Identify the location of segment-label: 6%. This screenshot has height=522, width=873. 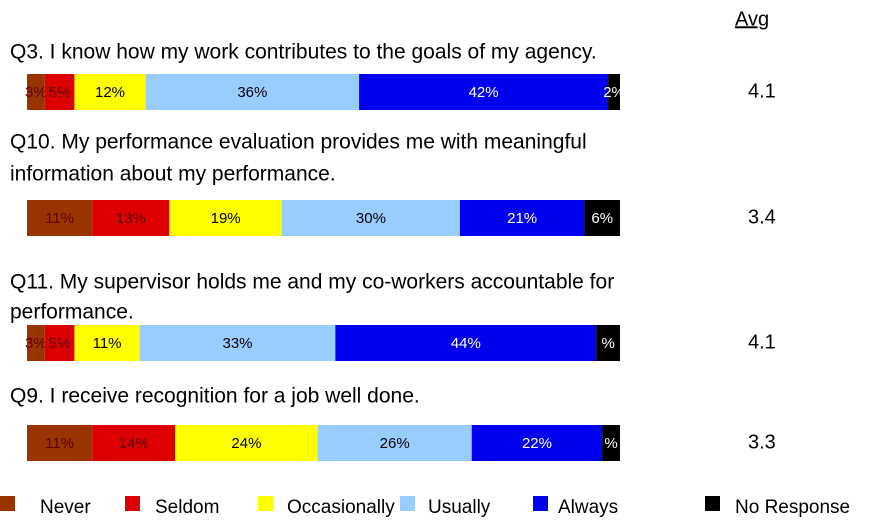
(602, 218).